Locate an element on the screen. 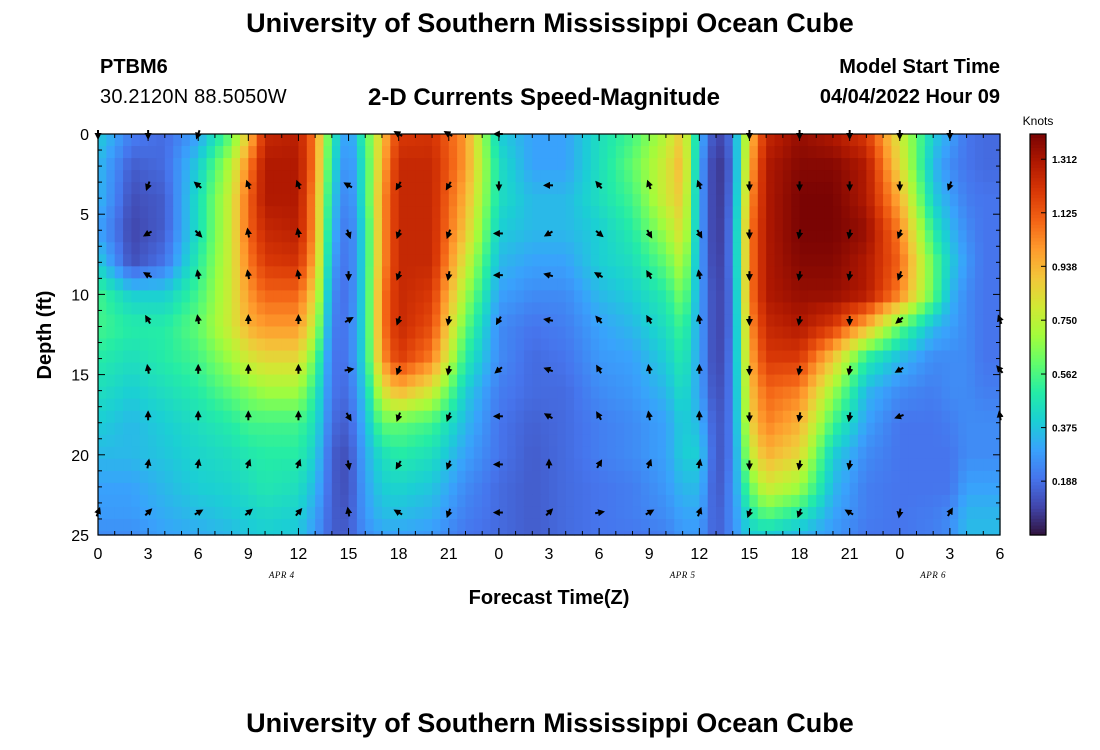 The image size is (1100, 750). colorbar-tick-label: 1.125 is located at coordinates (1064, 214).